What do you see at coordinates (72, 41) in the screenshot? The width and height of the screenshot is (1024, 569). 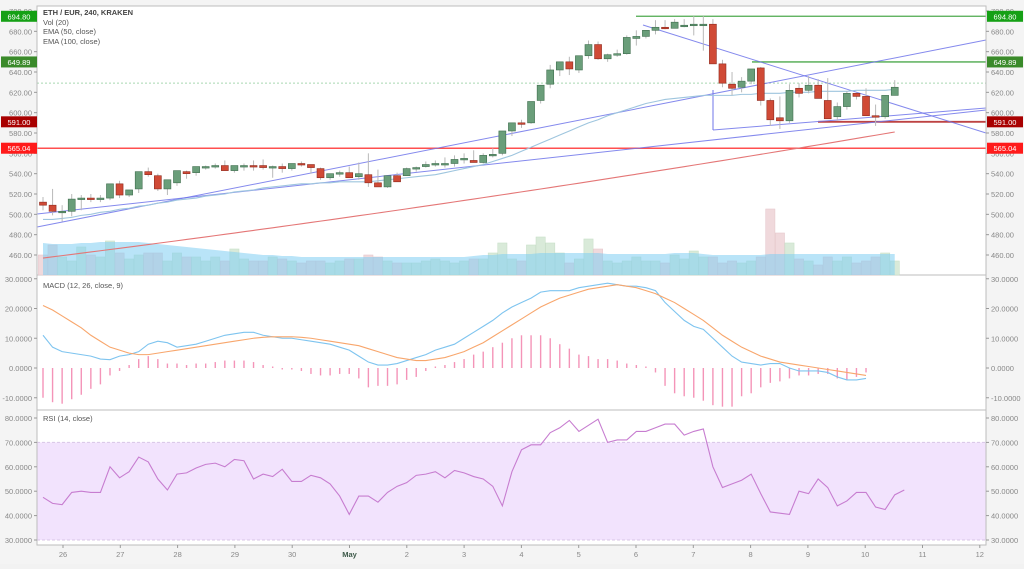 I see `legend-ema100: EMA (100, close)` at bounding box center [72, 41].